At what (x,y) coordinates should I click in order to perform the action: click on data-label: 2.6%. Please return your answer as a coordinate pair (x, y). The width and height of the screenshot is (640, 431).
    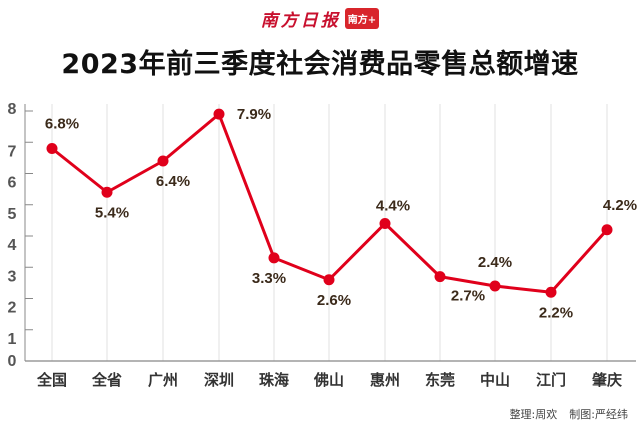
    Looking at the image, I should click on (334, 300).